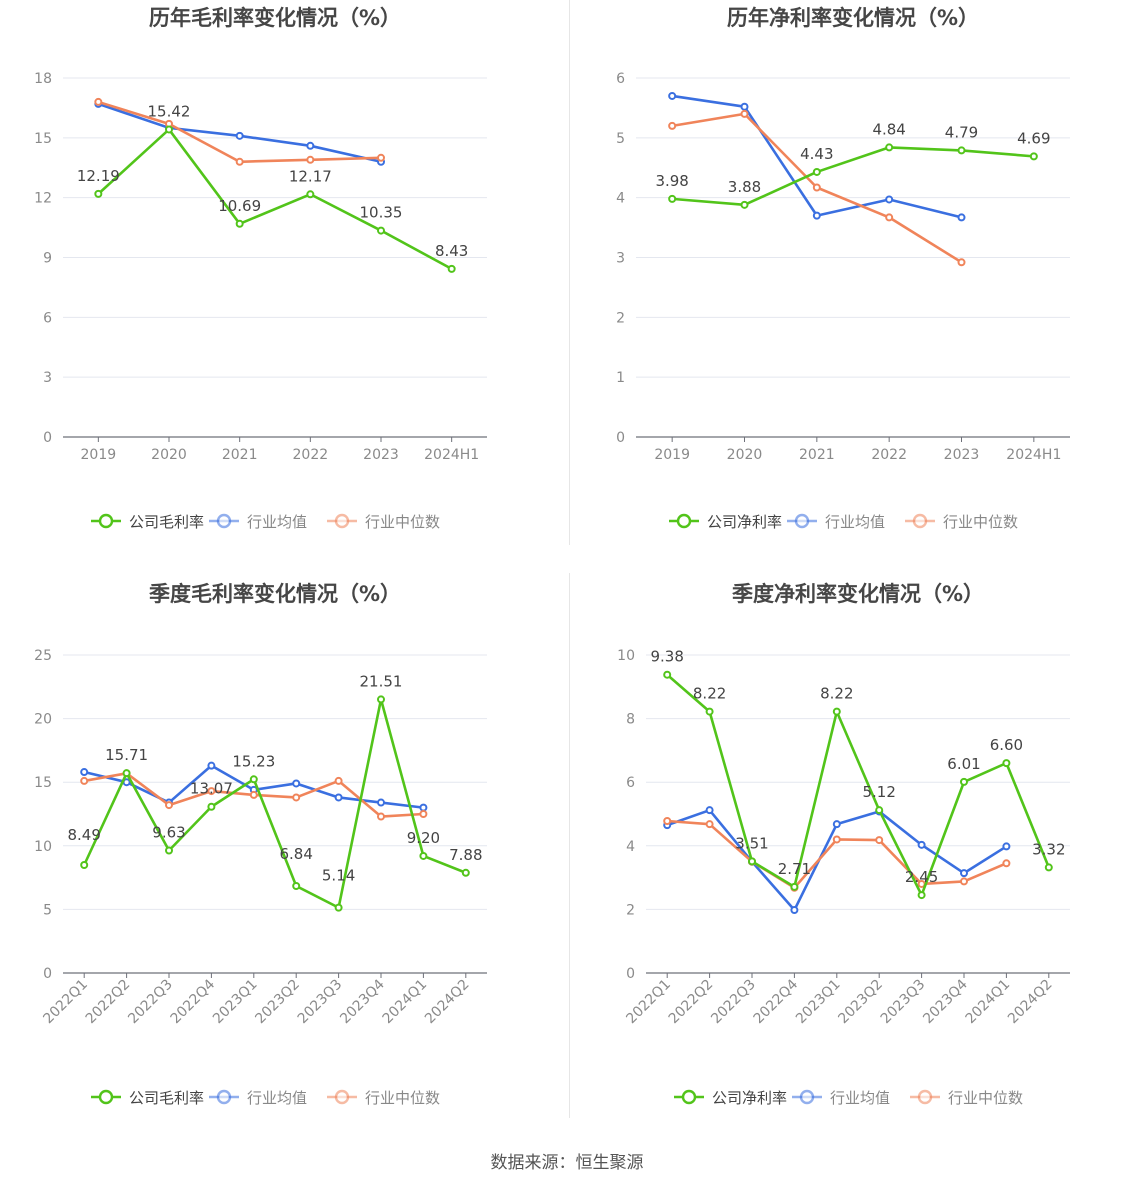  Describe the element at coordinates (43, 199) in the screenshot. I see `y-tick-label: 12` at that location.